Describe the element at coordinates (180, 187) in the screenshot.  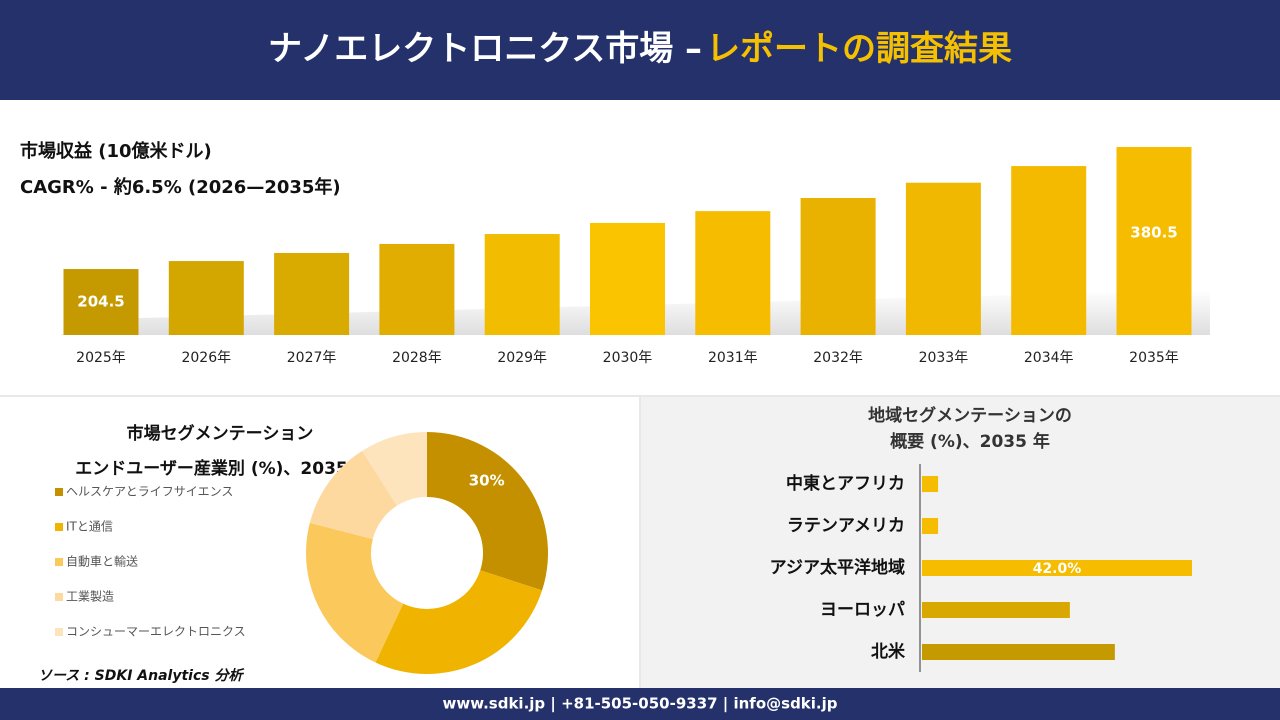
I see `chart-subtitle: CAGR% - 約6.5% (2026—2035年)` at that location.